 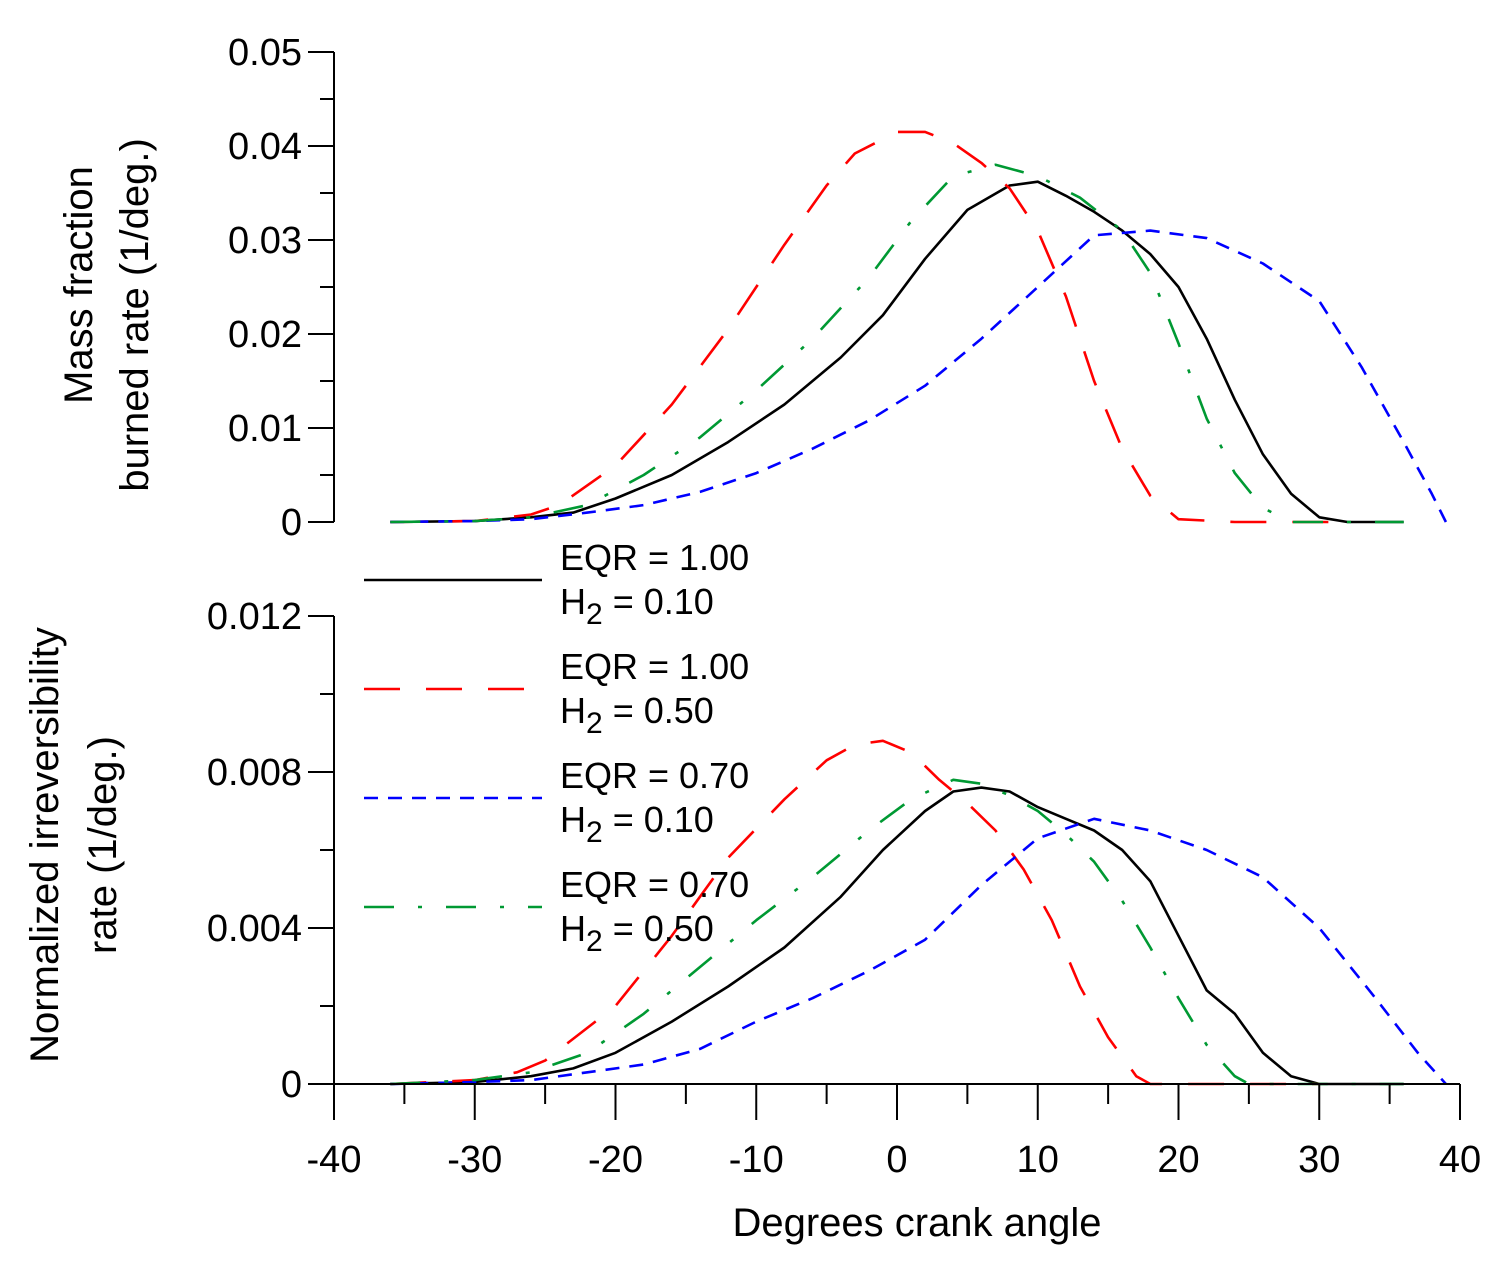 What do you see at coordinates (265, 429) in the screenshot?
I see `top-y-tick-label: 0.01` at bounding box center [265, 429].